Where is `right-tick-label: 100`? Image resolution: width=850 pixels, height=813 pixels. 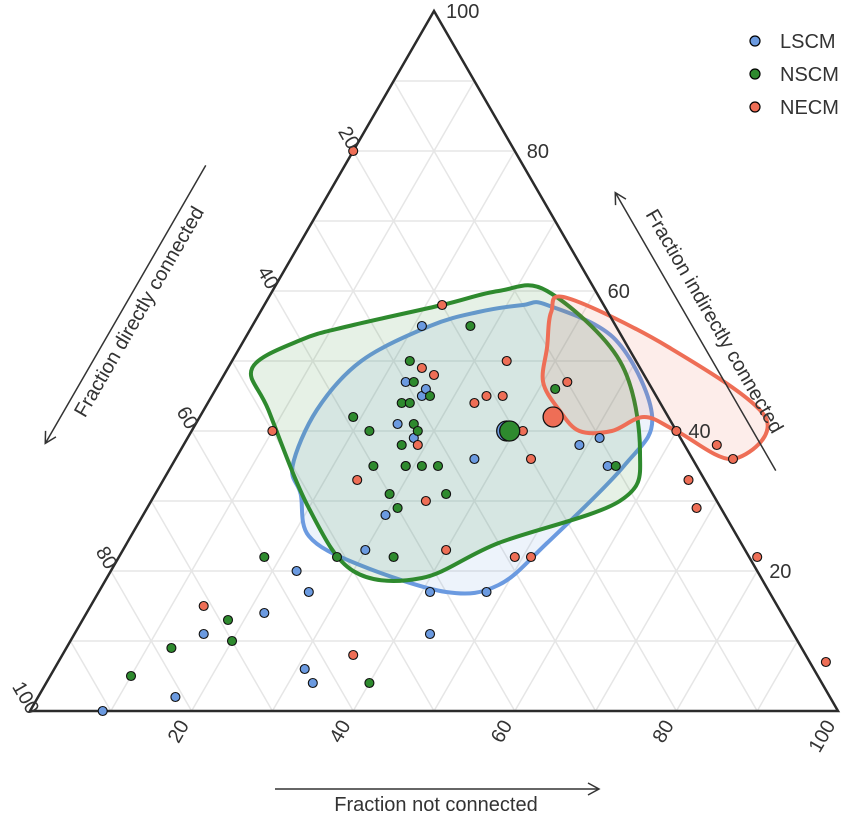 right-tick-label: 100 is located at coordinates (462, 12).